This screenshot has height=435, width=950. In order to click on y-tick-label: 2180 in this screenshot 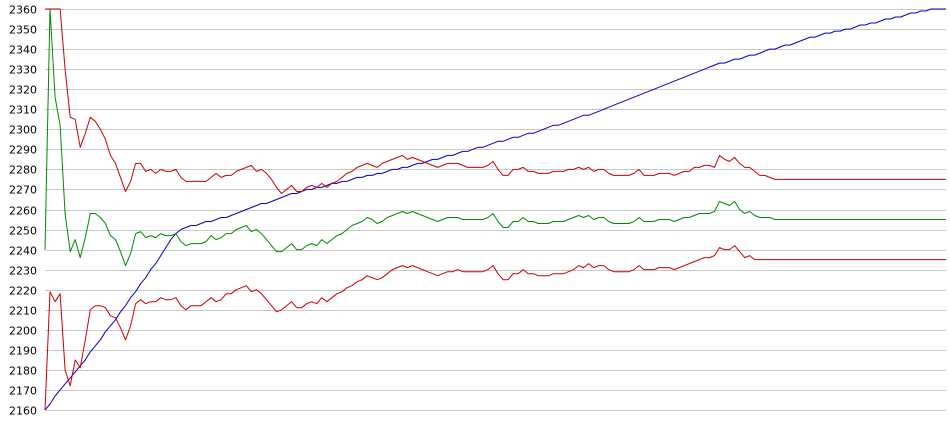, I will do `click(23, 371)`.